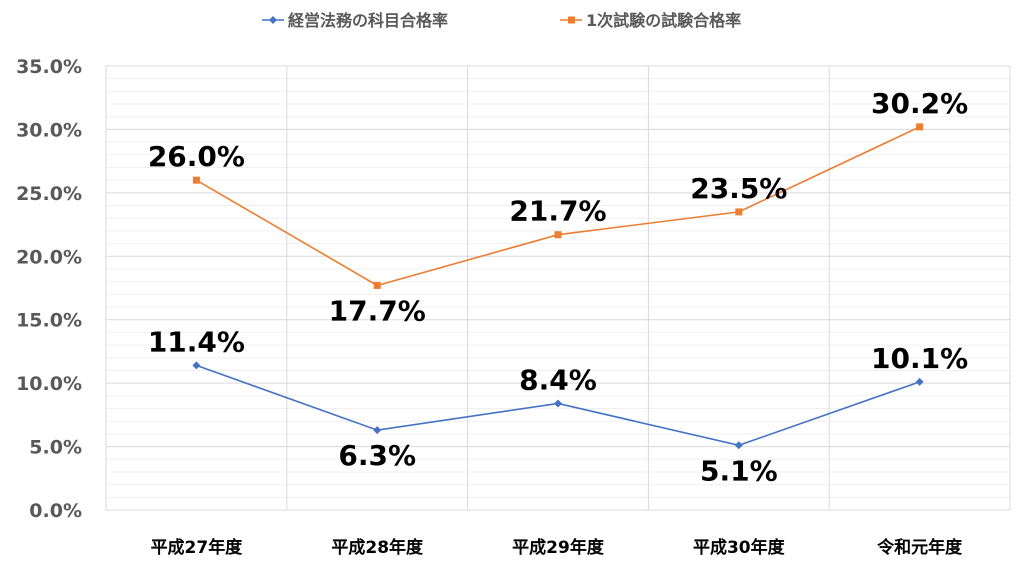 This screenshot has height=576, width=1024. What do you see at coordinates (49, 384) in the screenshot?
I see `y-tick-label: 10.0%` at bounding box center [49, 384].